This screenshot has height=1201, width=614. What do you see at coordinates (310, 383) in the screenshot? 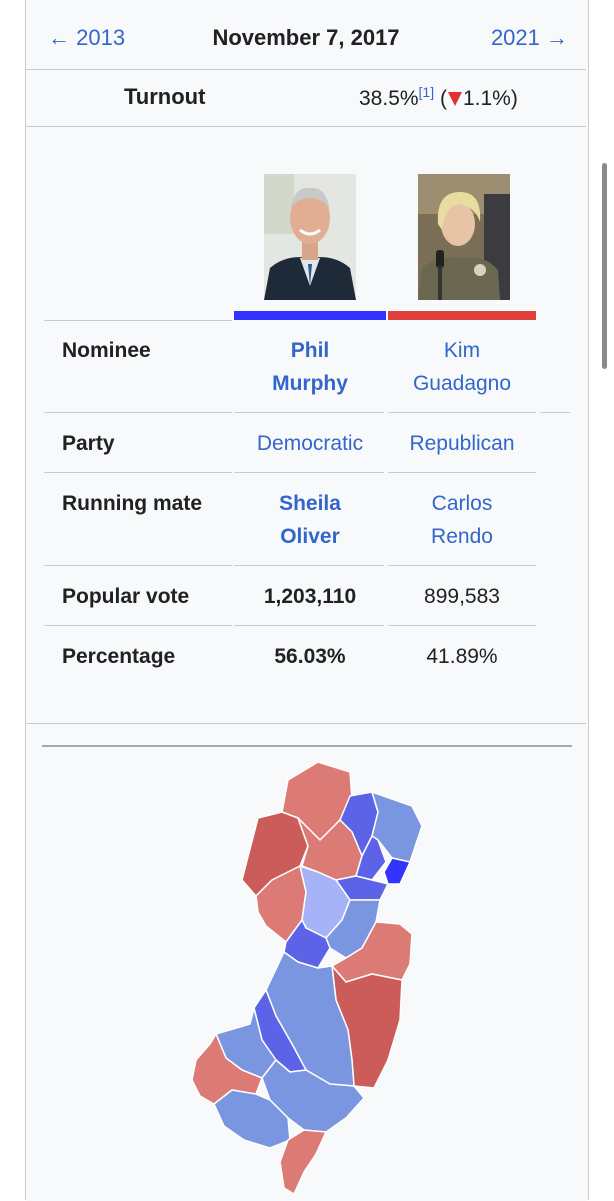
I see `nominee-last-name: Murphy` at bounding box center [310, 383].